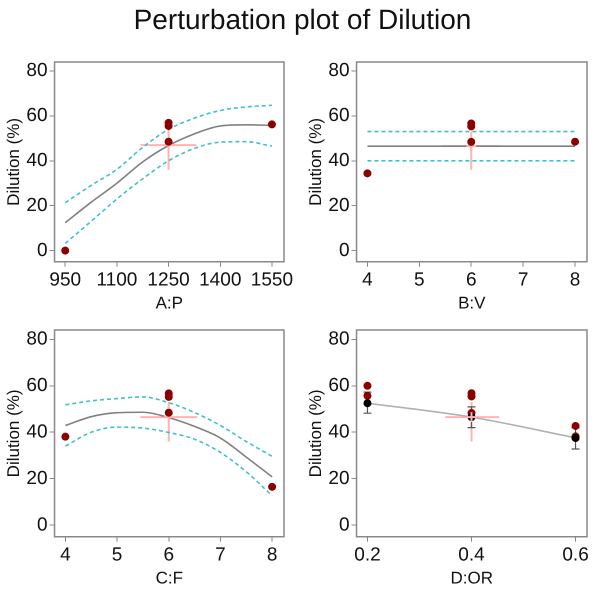 Image resolution: width=605 pixels, height=591 pixels. What do you see at coordinates (220, 279) in the screenshot?
I see `x-tick-label: 1400` at bounding box center [220, 279].